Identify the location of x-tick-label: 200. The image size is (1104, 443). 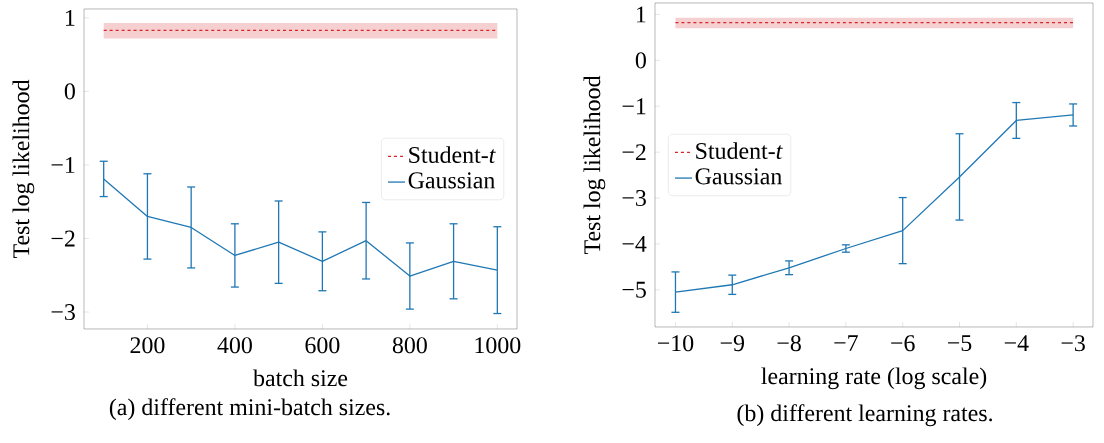
(147, 345).